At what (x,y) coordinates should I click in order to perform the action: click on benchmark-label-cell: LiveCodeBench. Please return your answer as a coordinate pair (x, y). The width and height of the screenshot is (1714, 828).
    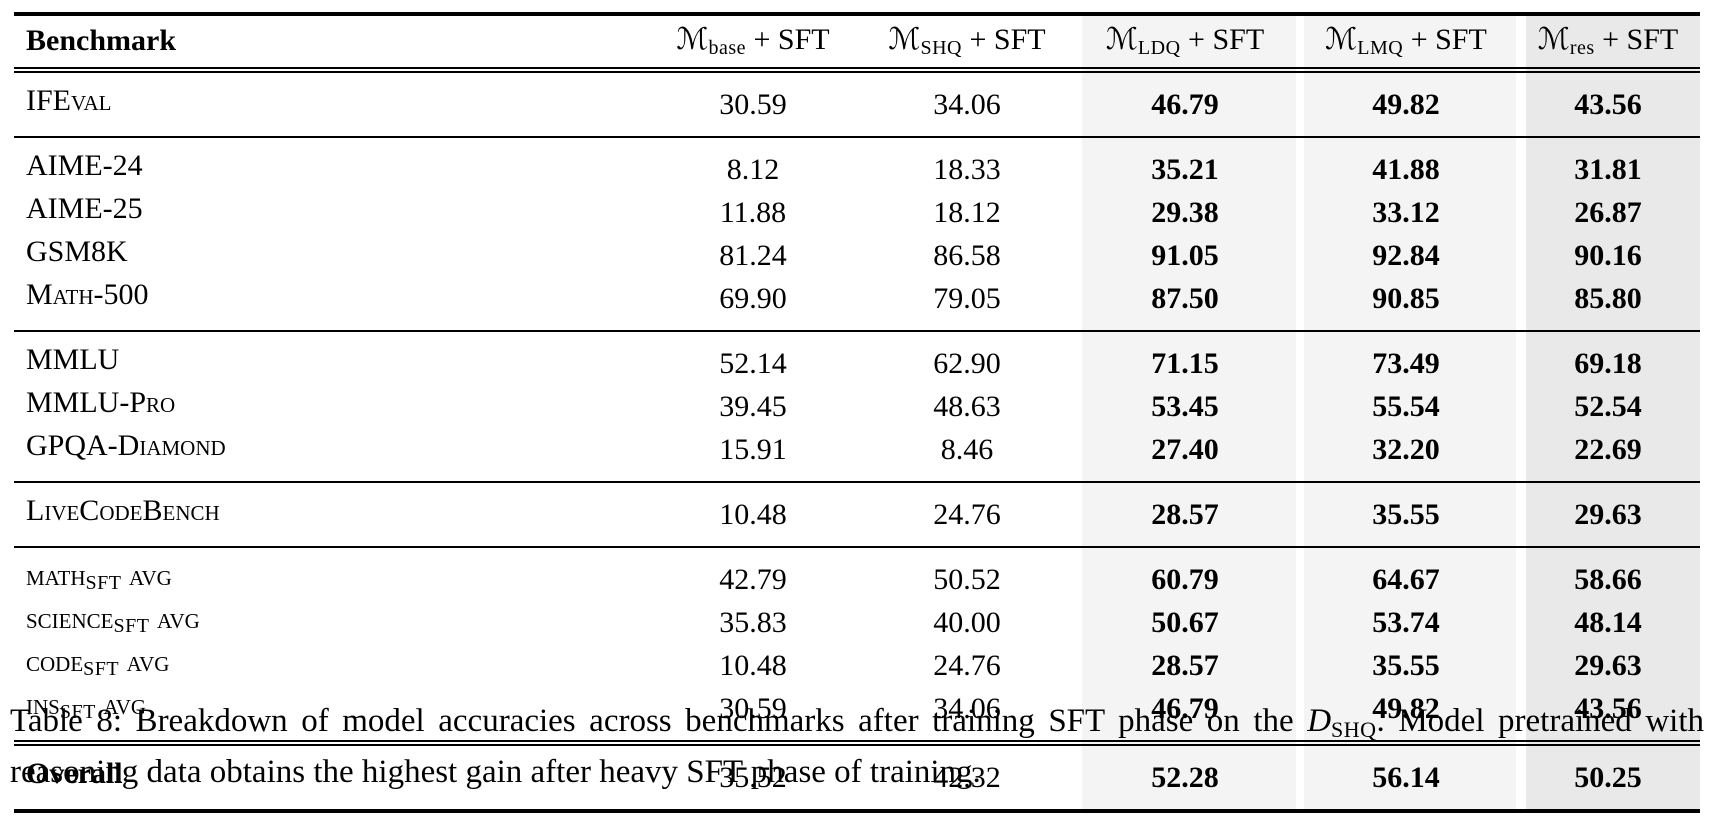
    Looking at the image, I should click on (330, 514).